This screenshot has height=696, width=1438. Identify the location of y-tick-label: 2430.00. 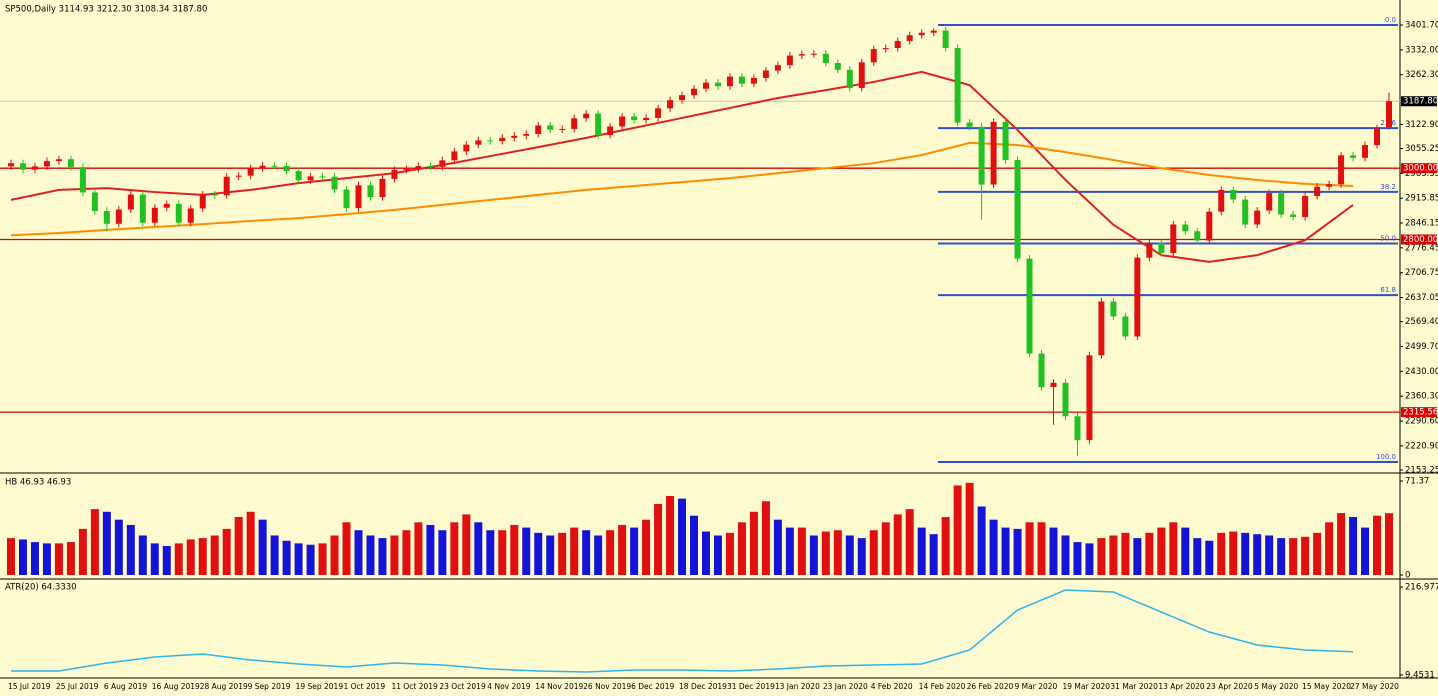
(1421, 372).